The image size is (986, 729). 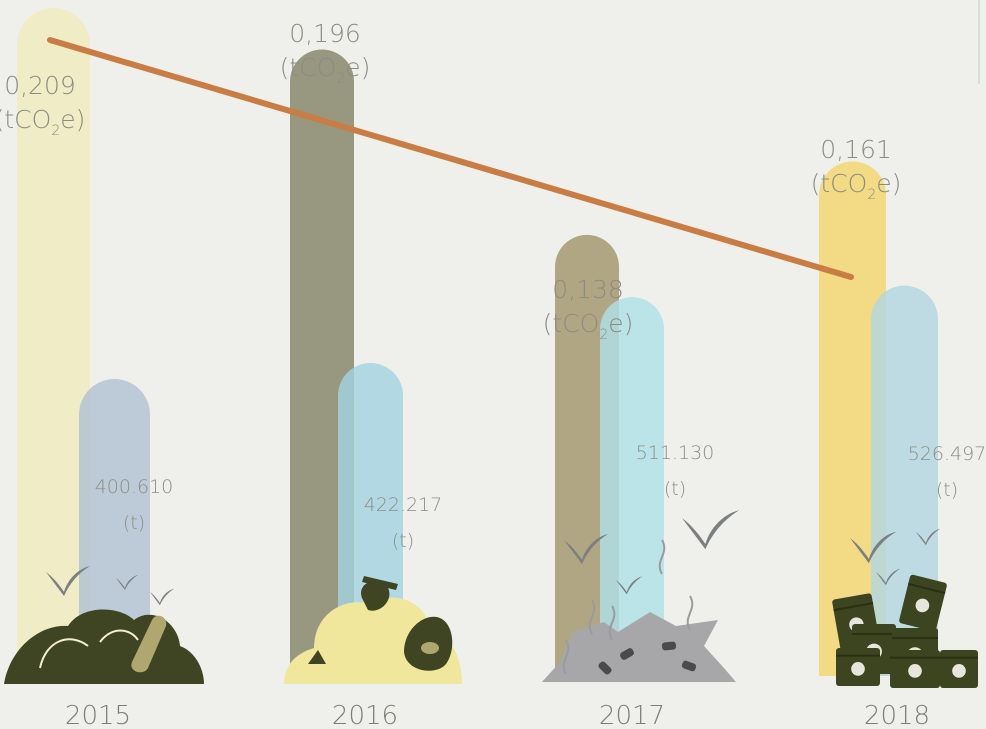 I want to click on heap-detail, so click(x=89, y=649).